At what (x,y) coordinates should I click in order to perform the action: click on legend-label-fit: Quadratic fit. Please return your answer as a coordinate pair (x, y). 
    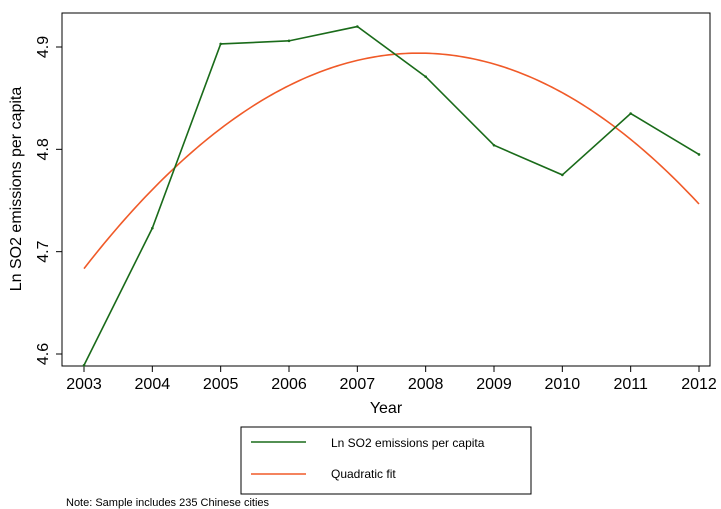
    Looking at the image, I should click on (363, 474).